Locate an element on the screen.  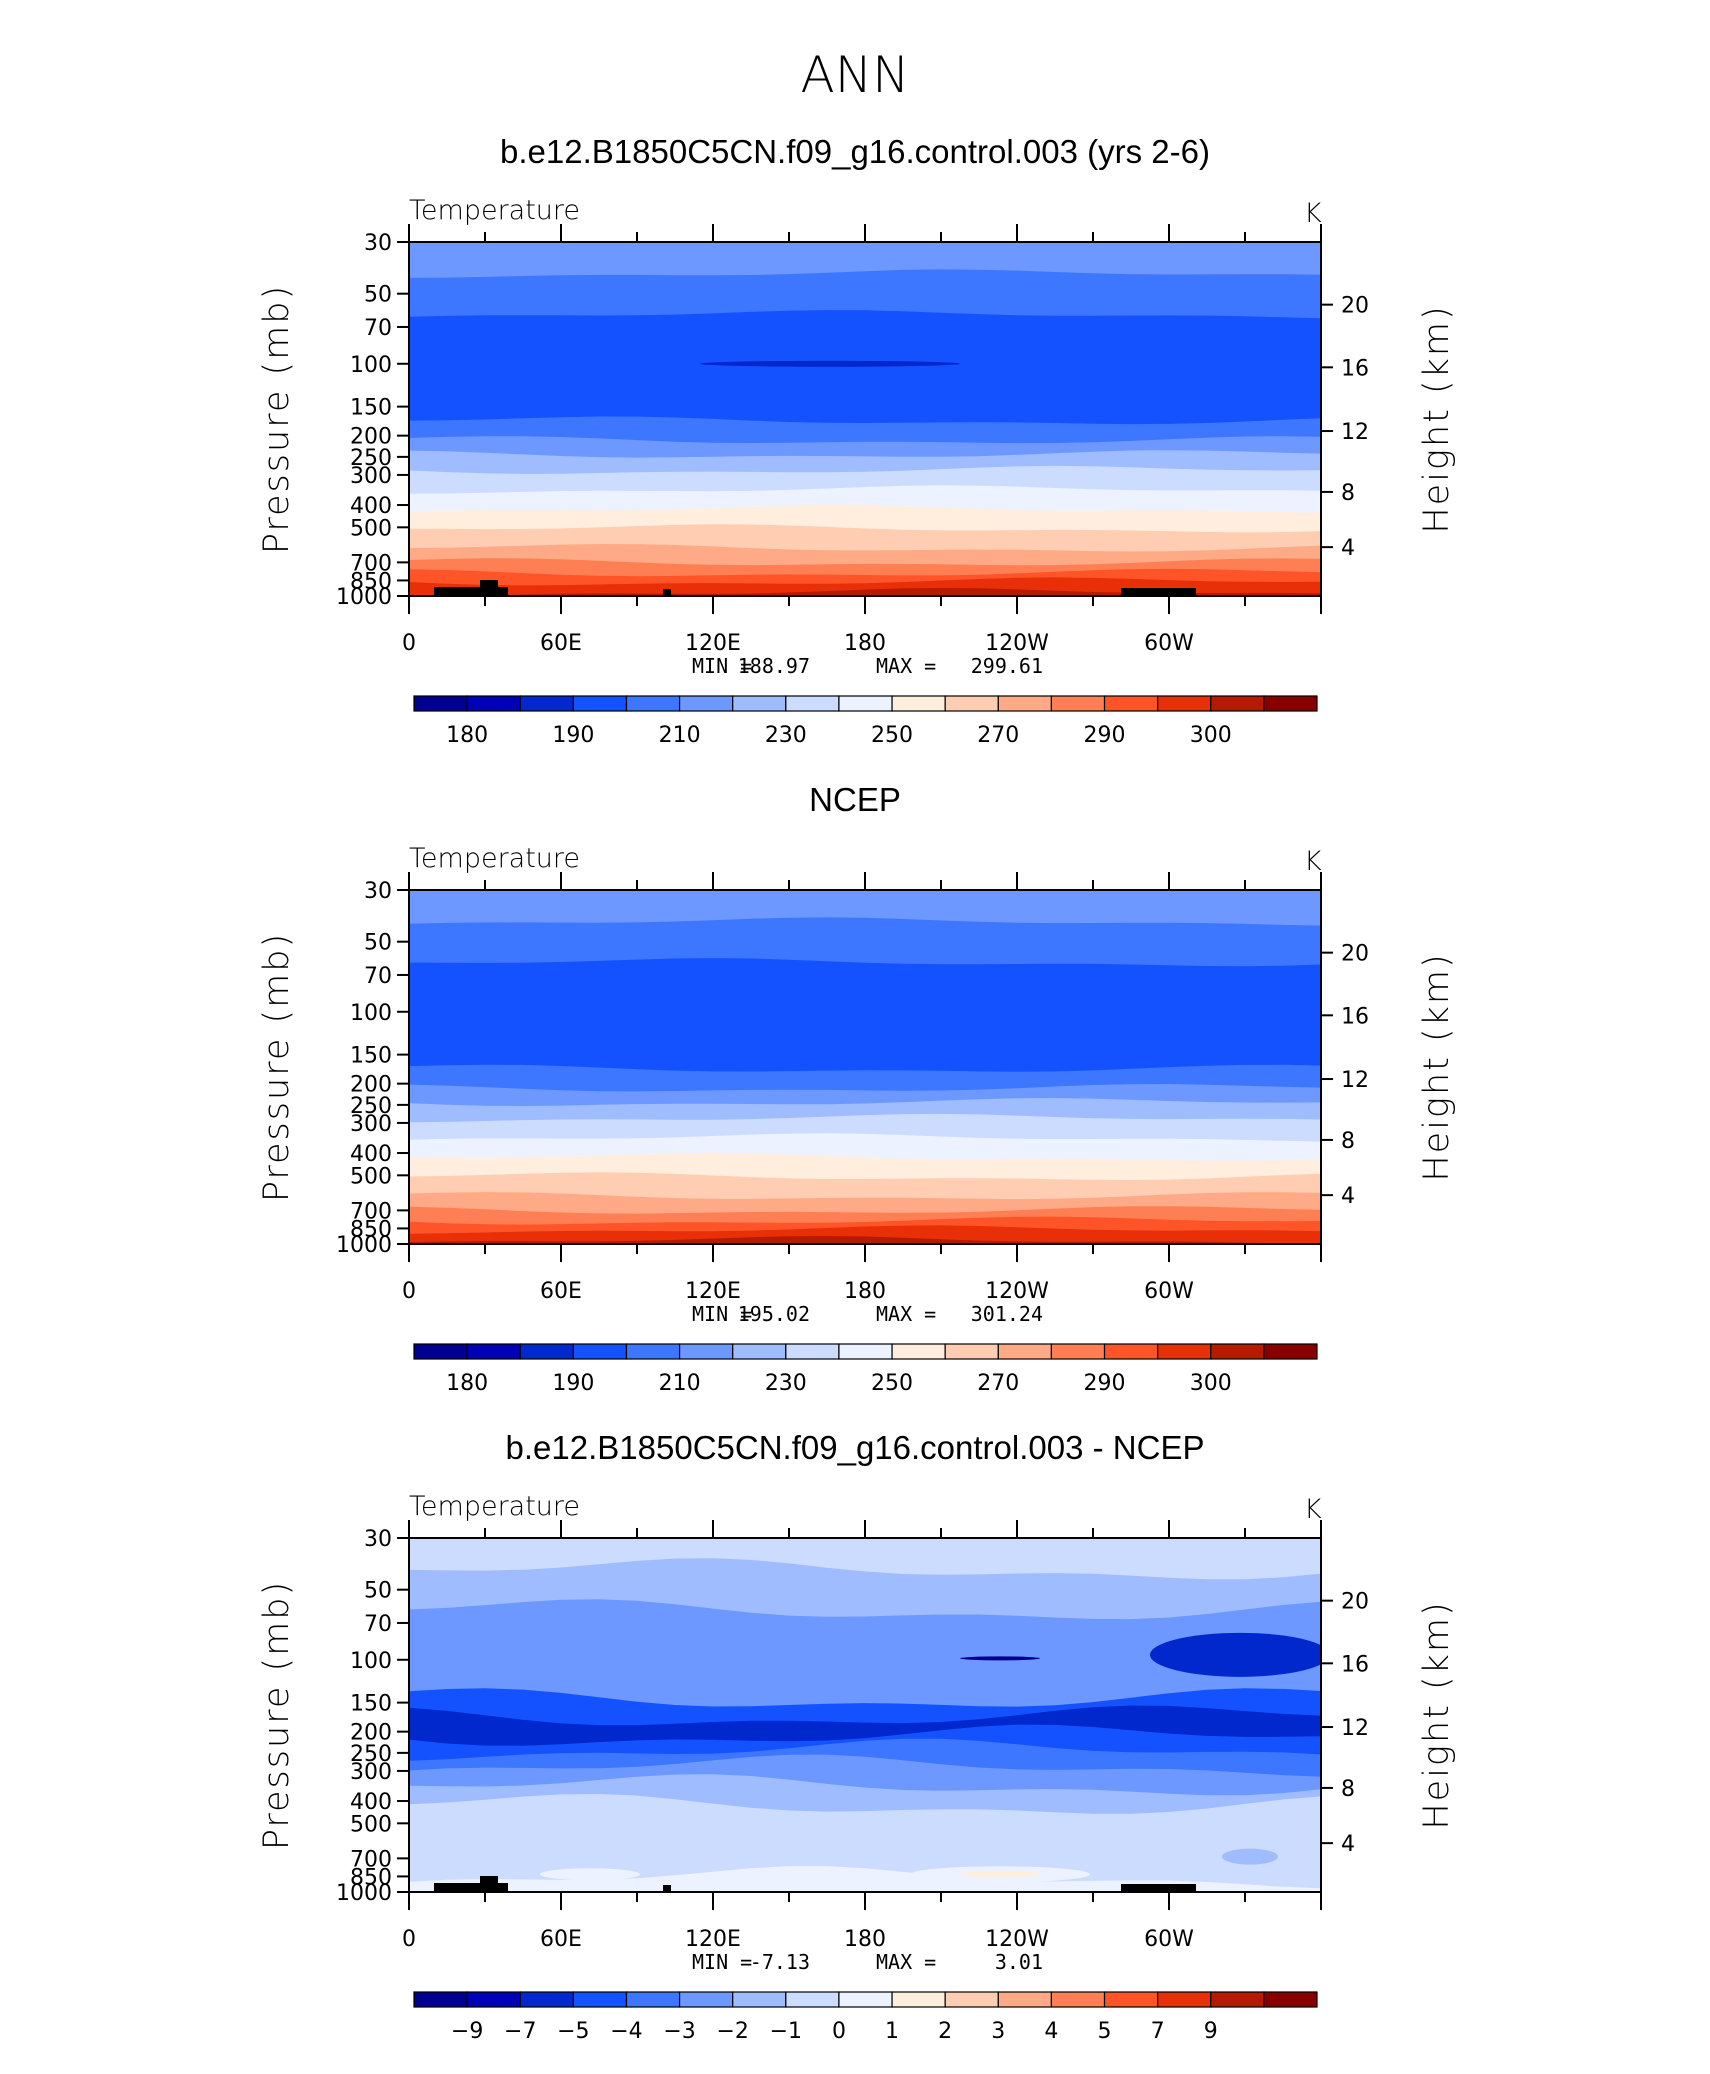
colorbar-label: 190 is located at coordinates (573, 1383).